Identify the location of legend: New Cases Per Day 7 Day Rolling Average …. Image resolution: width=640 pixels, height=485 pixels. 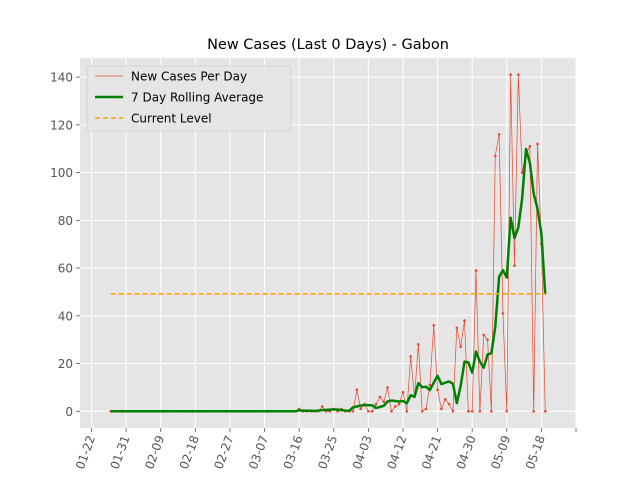
(189, 98).